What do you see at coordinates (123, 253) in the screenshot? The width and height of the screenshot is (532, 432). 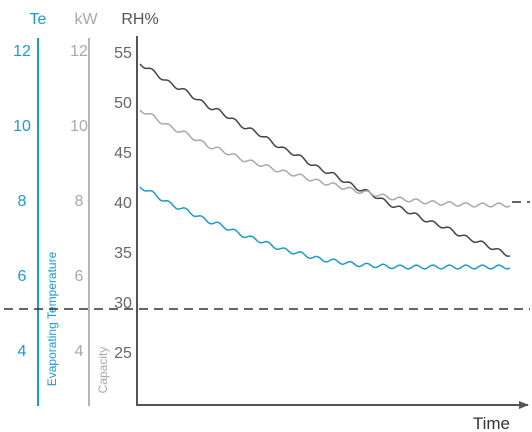 I see `rh-tick-label: 35` at bounding box center [123, 253].